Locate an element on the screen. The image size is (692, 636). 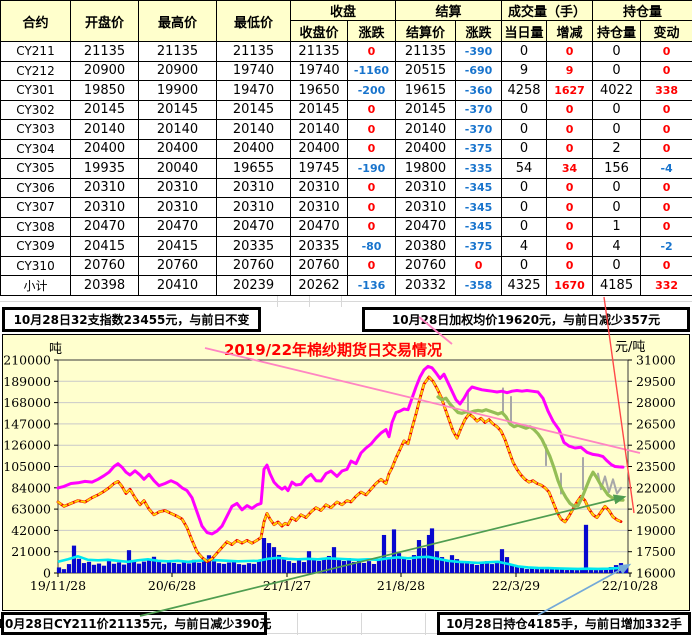
cell: 20040 is located at coordinates (177, 168).